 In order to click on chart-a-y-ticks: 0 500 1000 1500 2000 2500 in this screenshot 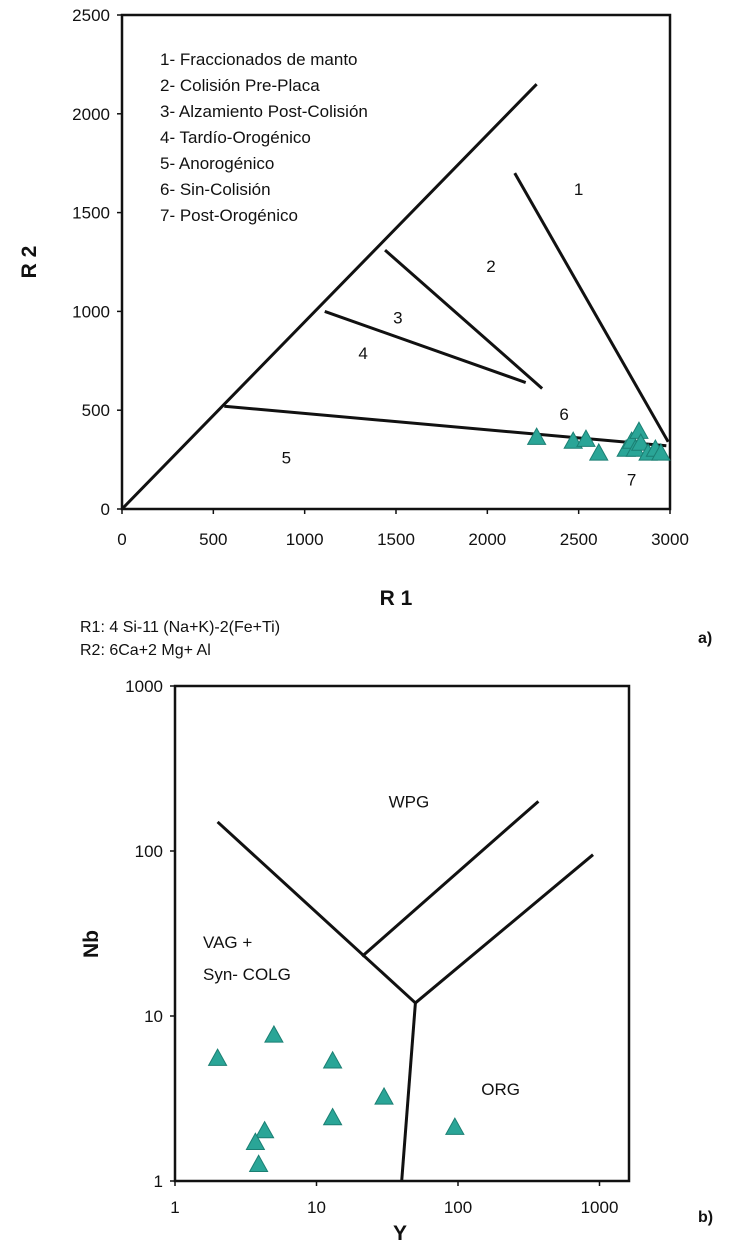, I will do `click(97, 262)`.